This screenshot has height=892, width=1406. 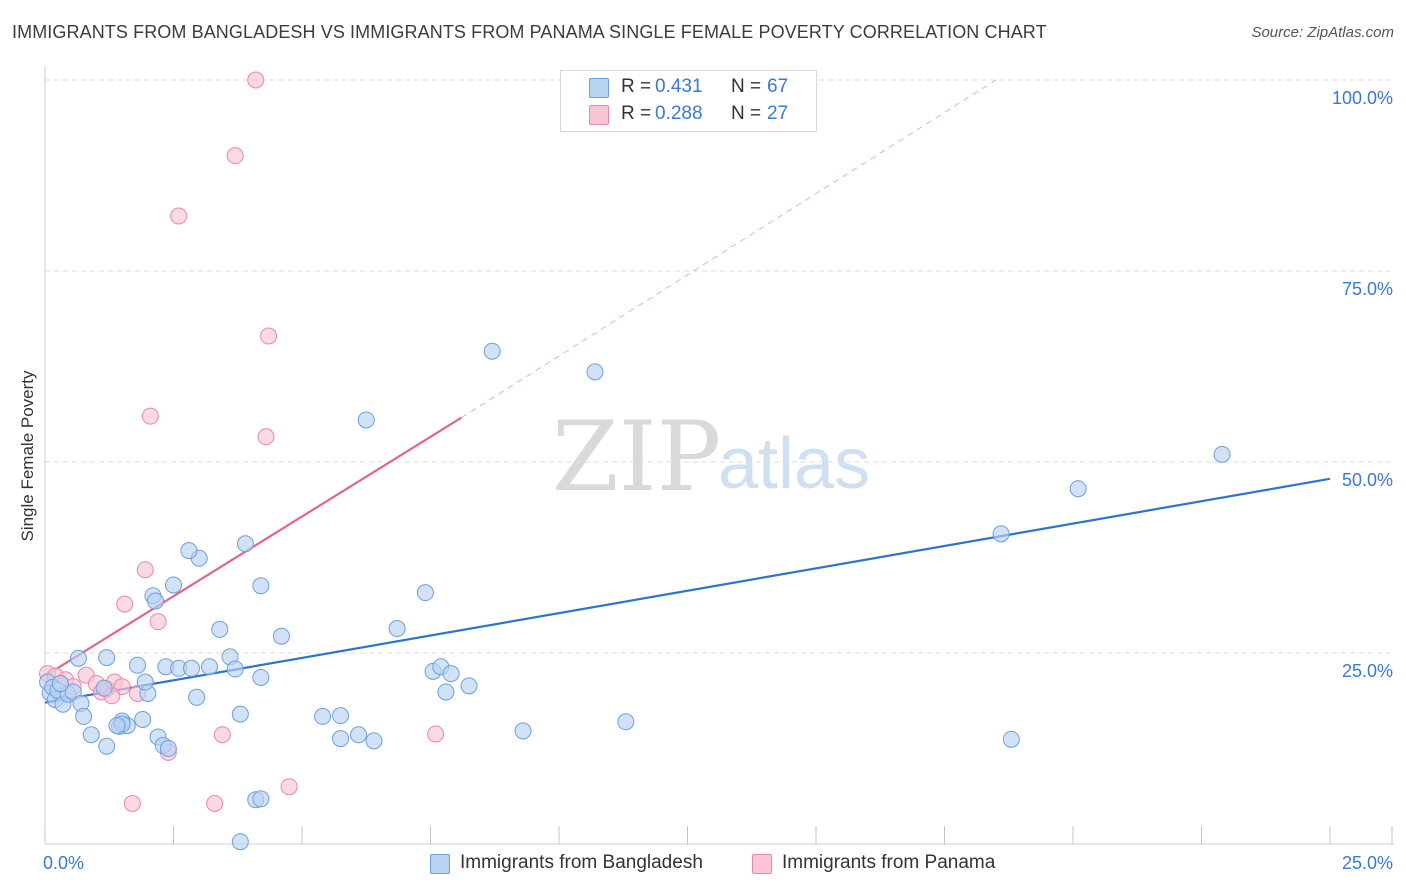 What do you see at coordinates (679, 113) in the screenshot?
I see `r-value: 0.288` at bounding box center [679, 113].